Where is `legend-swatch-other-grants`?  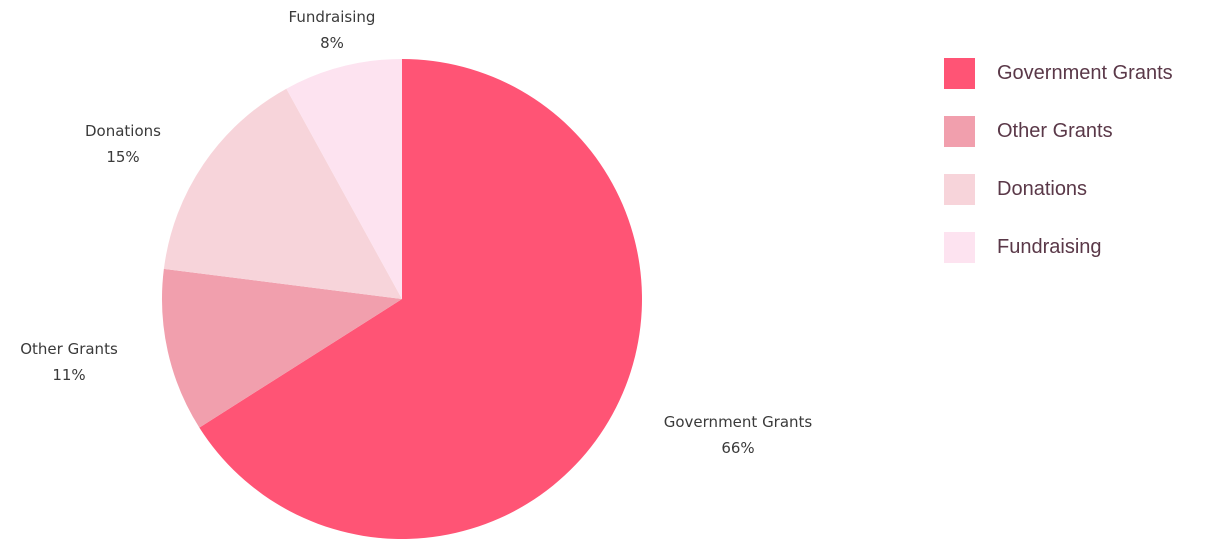 legend-swatch-other-grants is located at coordinates (959, 131).